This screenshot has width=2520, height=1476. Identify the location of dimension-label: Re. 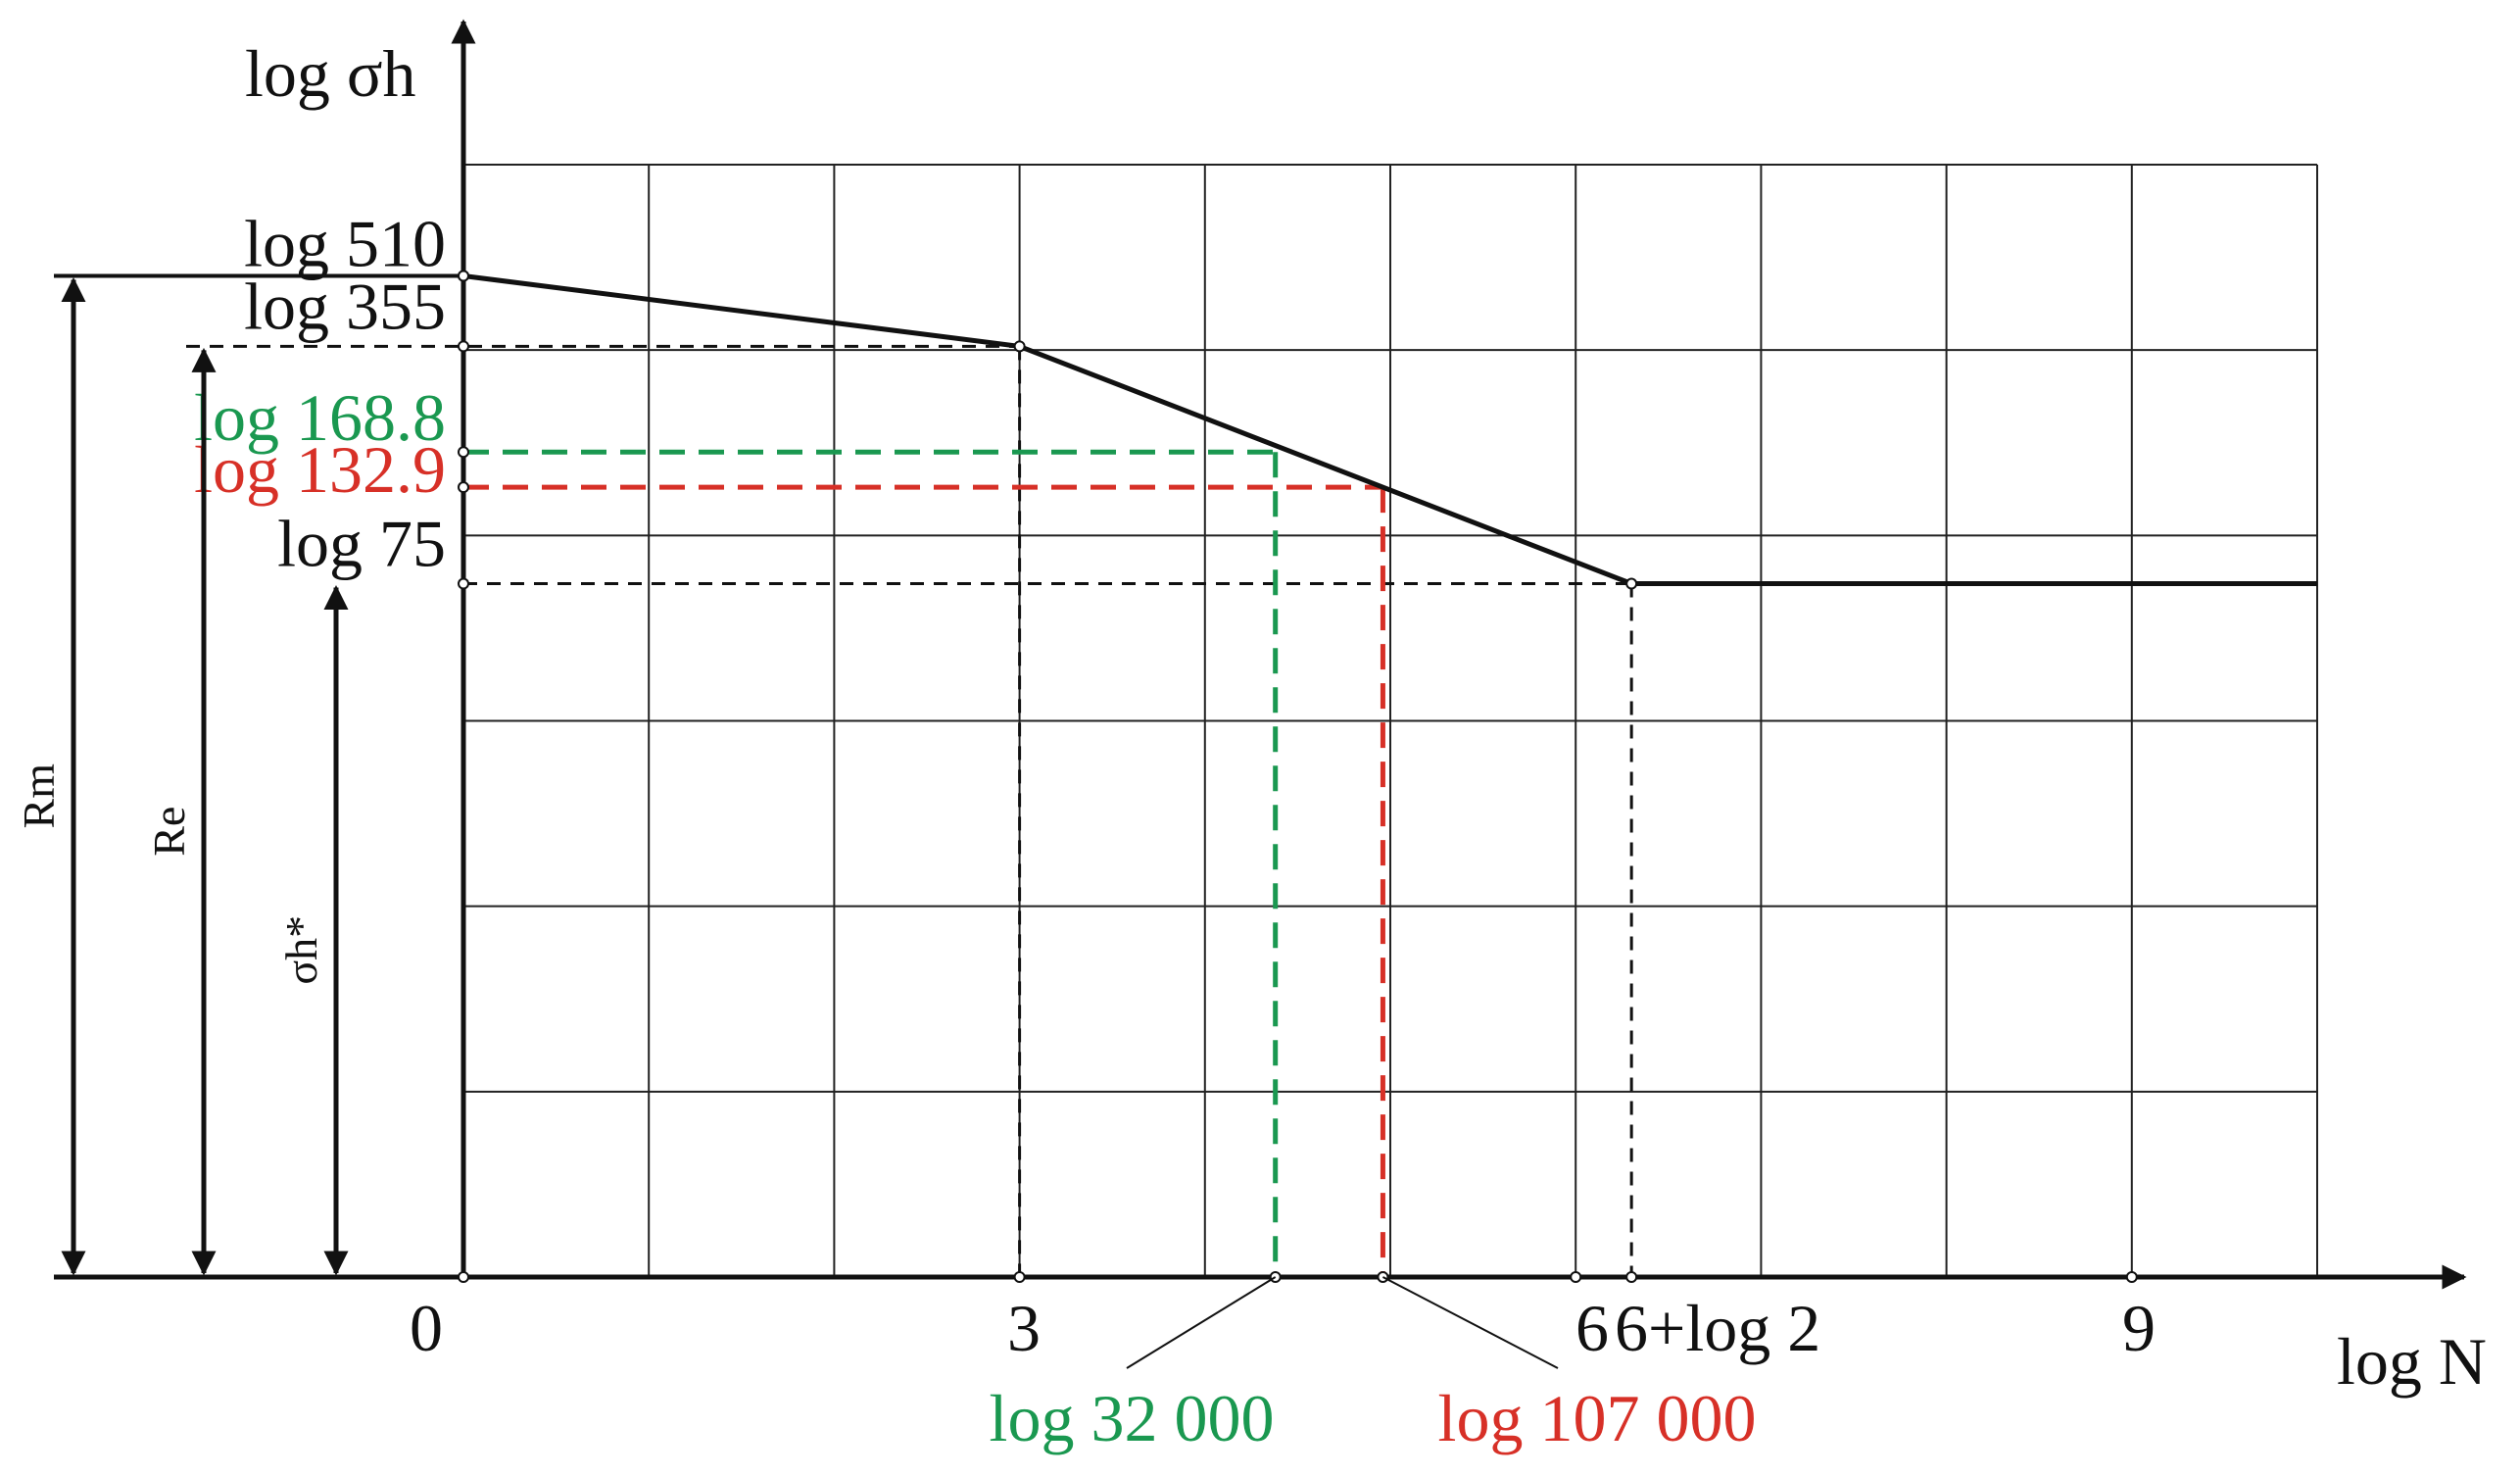
(169, 832).